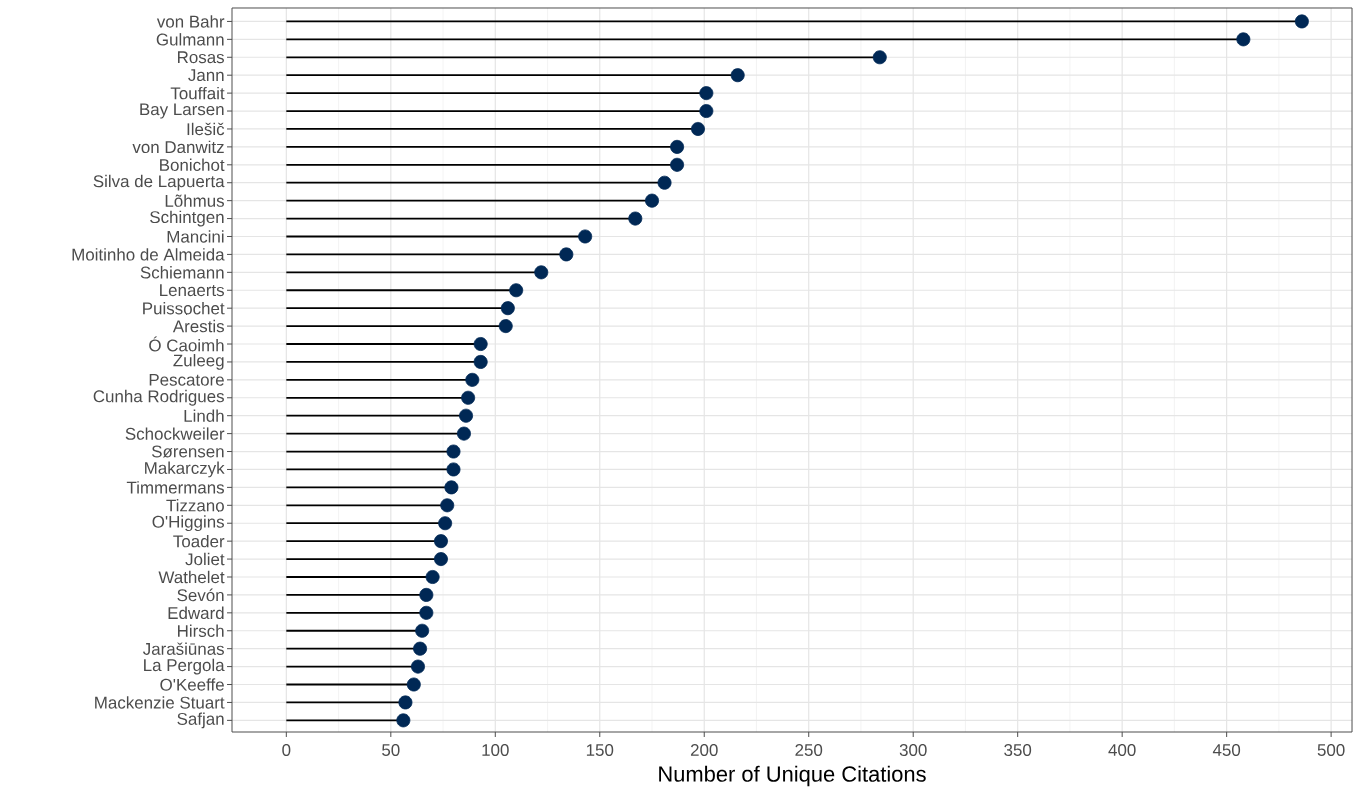 Image resolution: width=1366 pixels, height=804 pixels. What do you see at coordinates (195, 236) in the screenshot?
I see `y-tick-label: Mancini` at bounding box center [195, 236].